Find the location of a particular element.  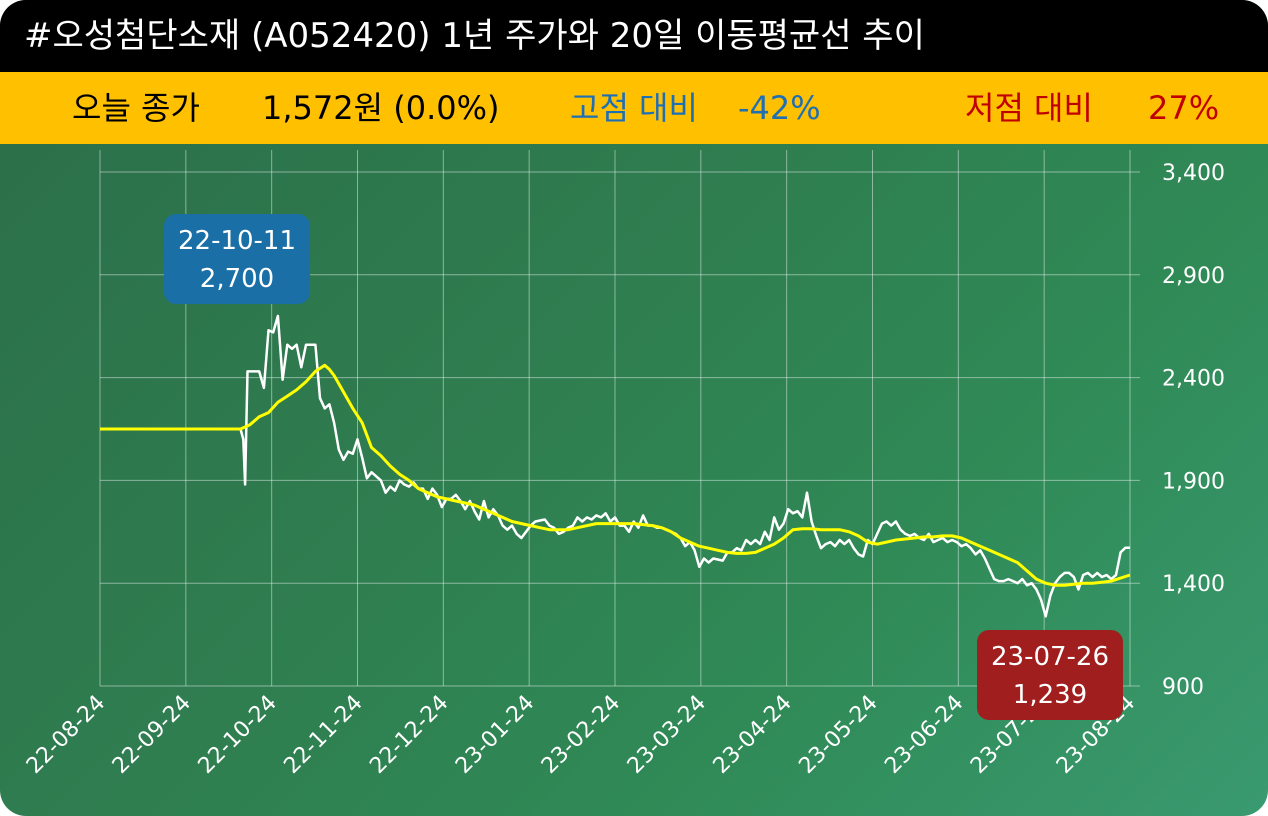

high-compare-value: -42% is located at coordinates (779, 108).